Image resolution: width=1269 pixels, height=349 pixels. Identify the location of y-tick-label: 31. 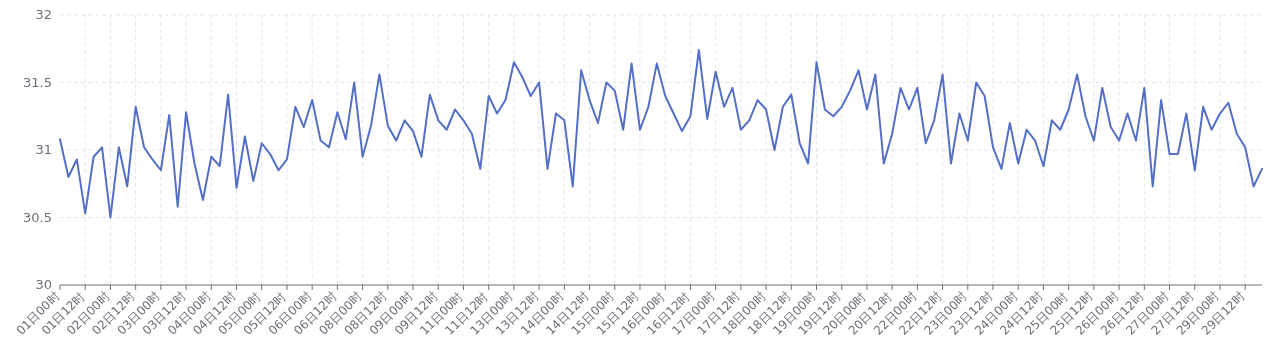
(43, 149).